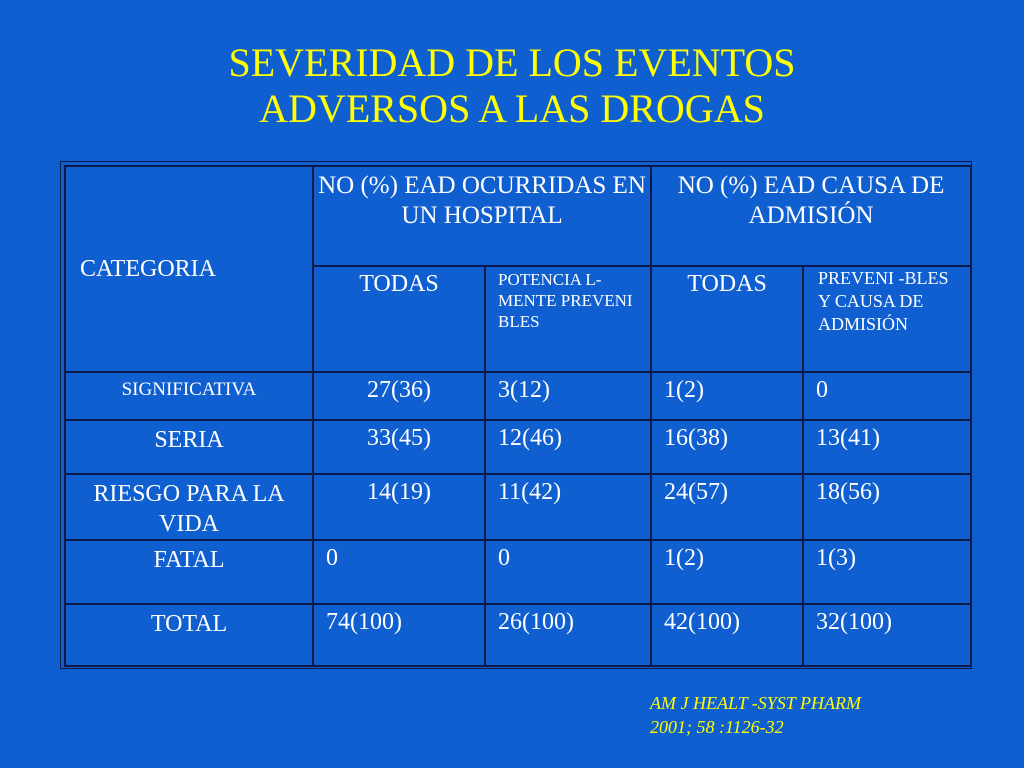 The image size is (1024, 768). What do you see at coordinates (887, 319) in the screenshot?
I see `subheader-admission-preventable: PREVENI -BLES Y CAUSA DE ADMISIÓN` at bounding box center [887, 319].